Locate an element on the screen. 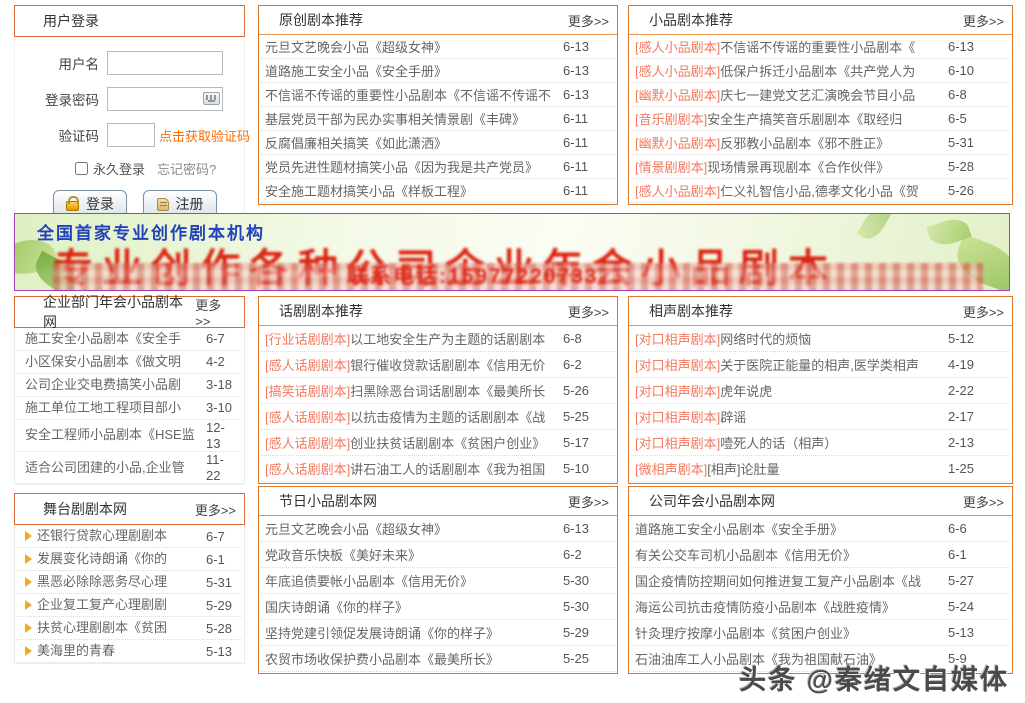 The width and height of the screenshot is (1025, 703). category-tag: [微相声剧本] is located at coordinates (671, 469).